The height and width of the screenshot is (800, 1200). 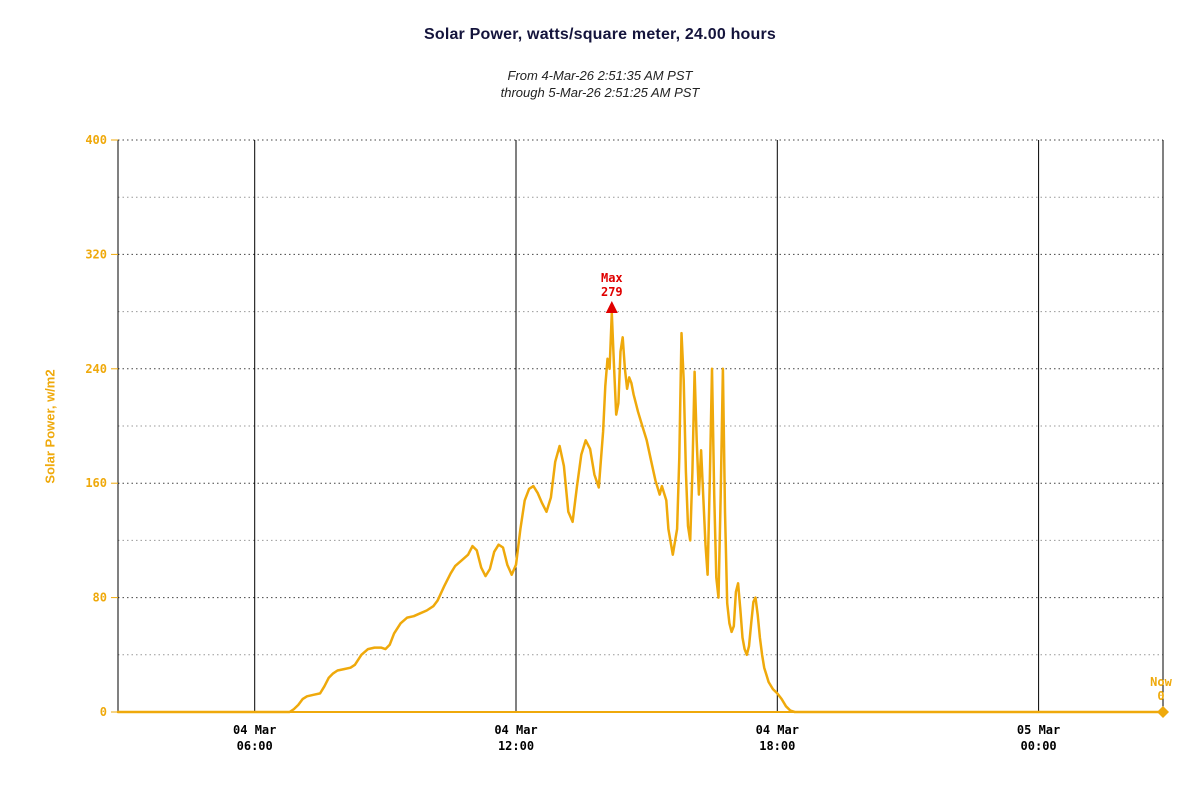 I want to click on now-value-label: 0, so click(x=1160, y=696).